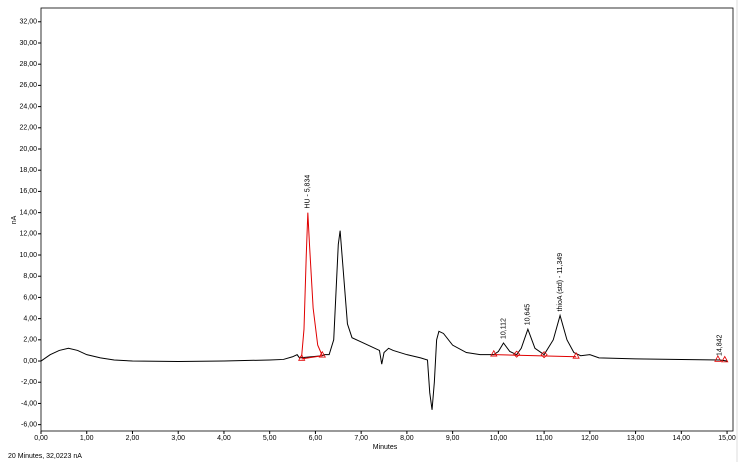 The image size is (743, 462). I want to click on y-tick-label: 28,00, so click(28, 64).